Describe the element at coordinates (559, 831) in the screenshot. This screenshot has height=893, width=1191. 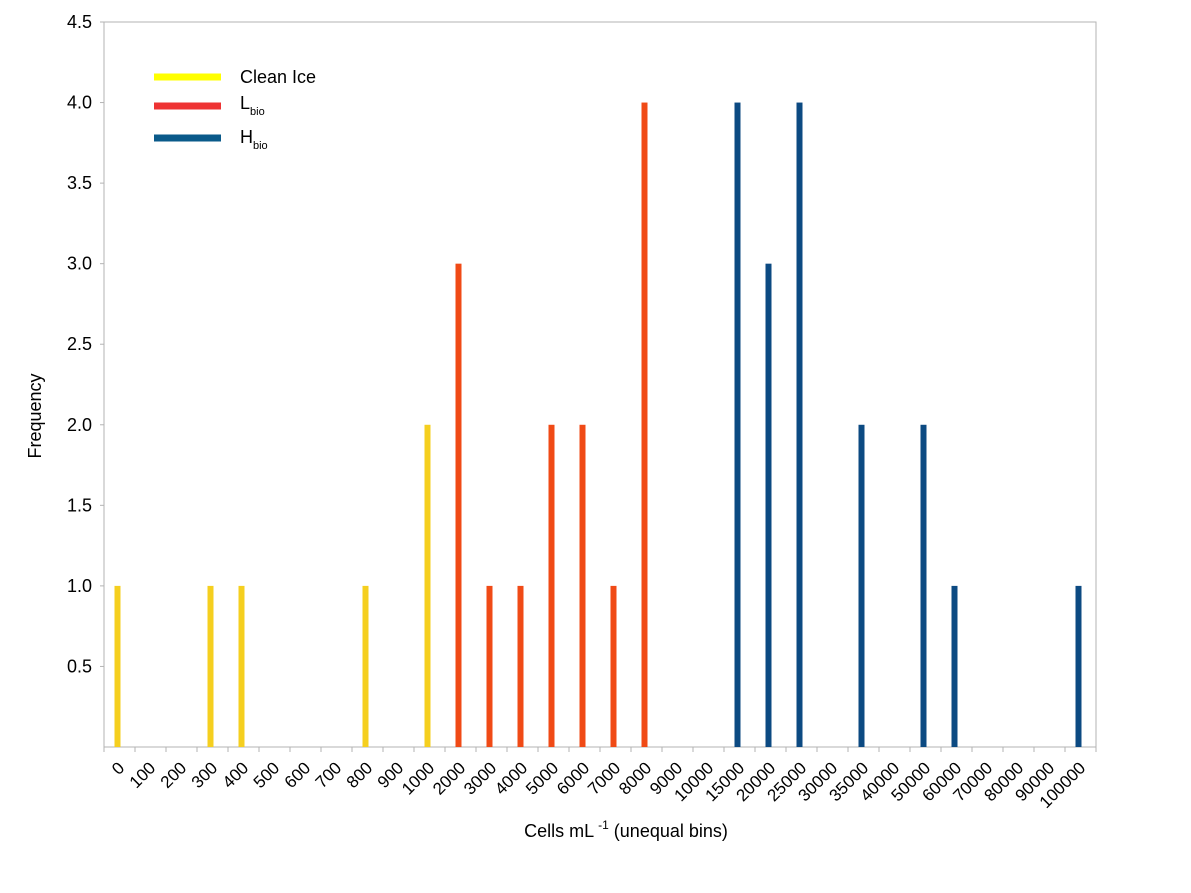
I see `x-axis-title-main: Cells mL` at that location.